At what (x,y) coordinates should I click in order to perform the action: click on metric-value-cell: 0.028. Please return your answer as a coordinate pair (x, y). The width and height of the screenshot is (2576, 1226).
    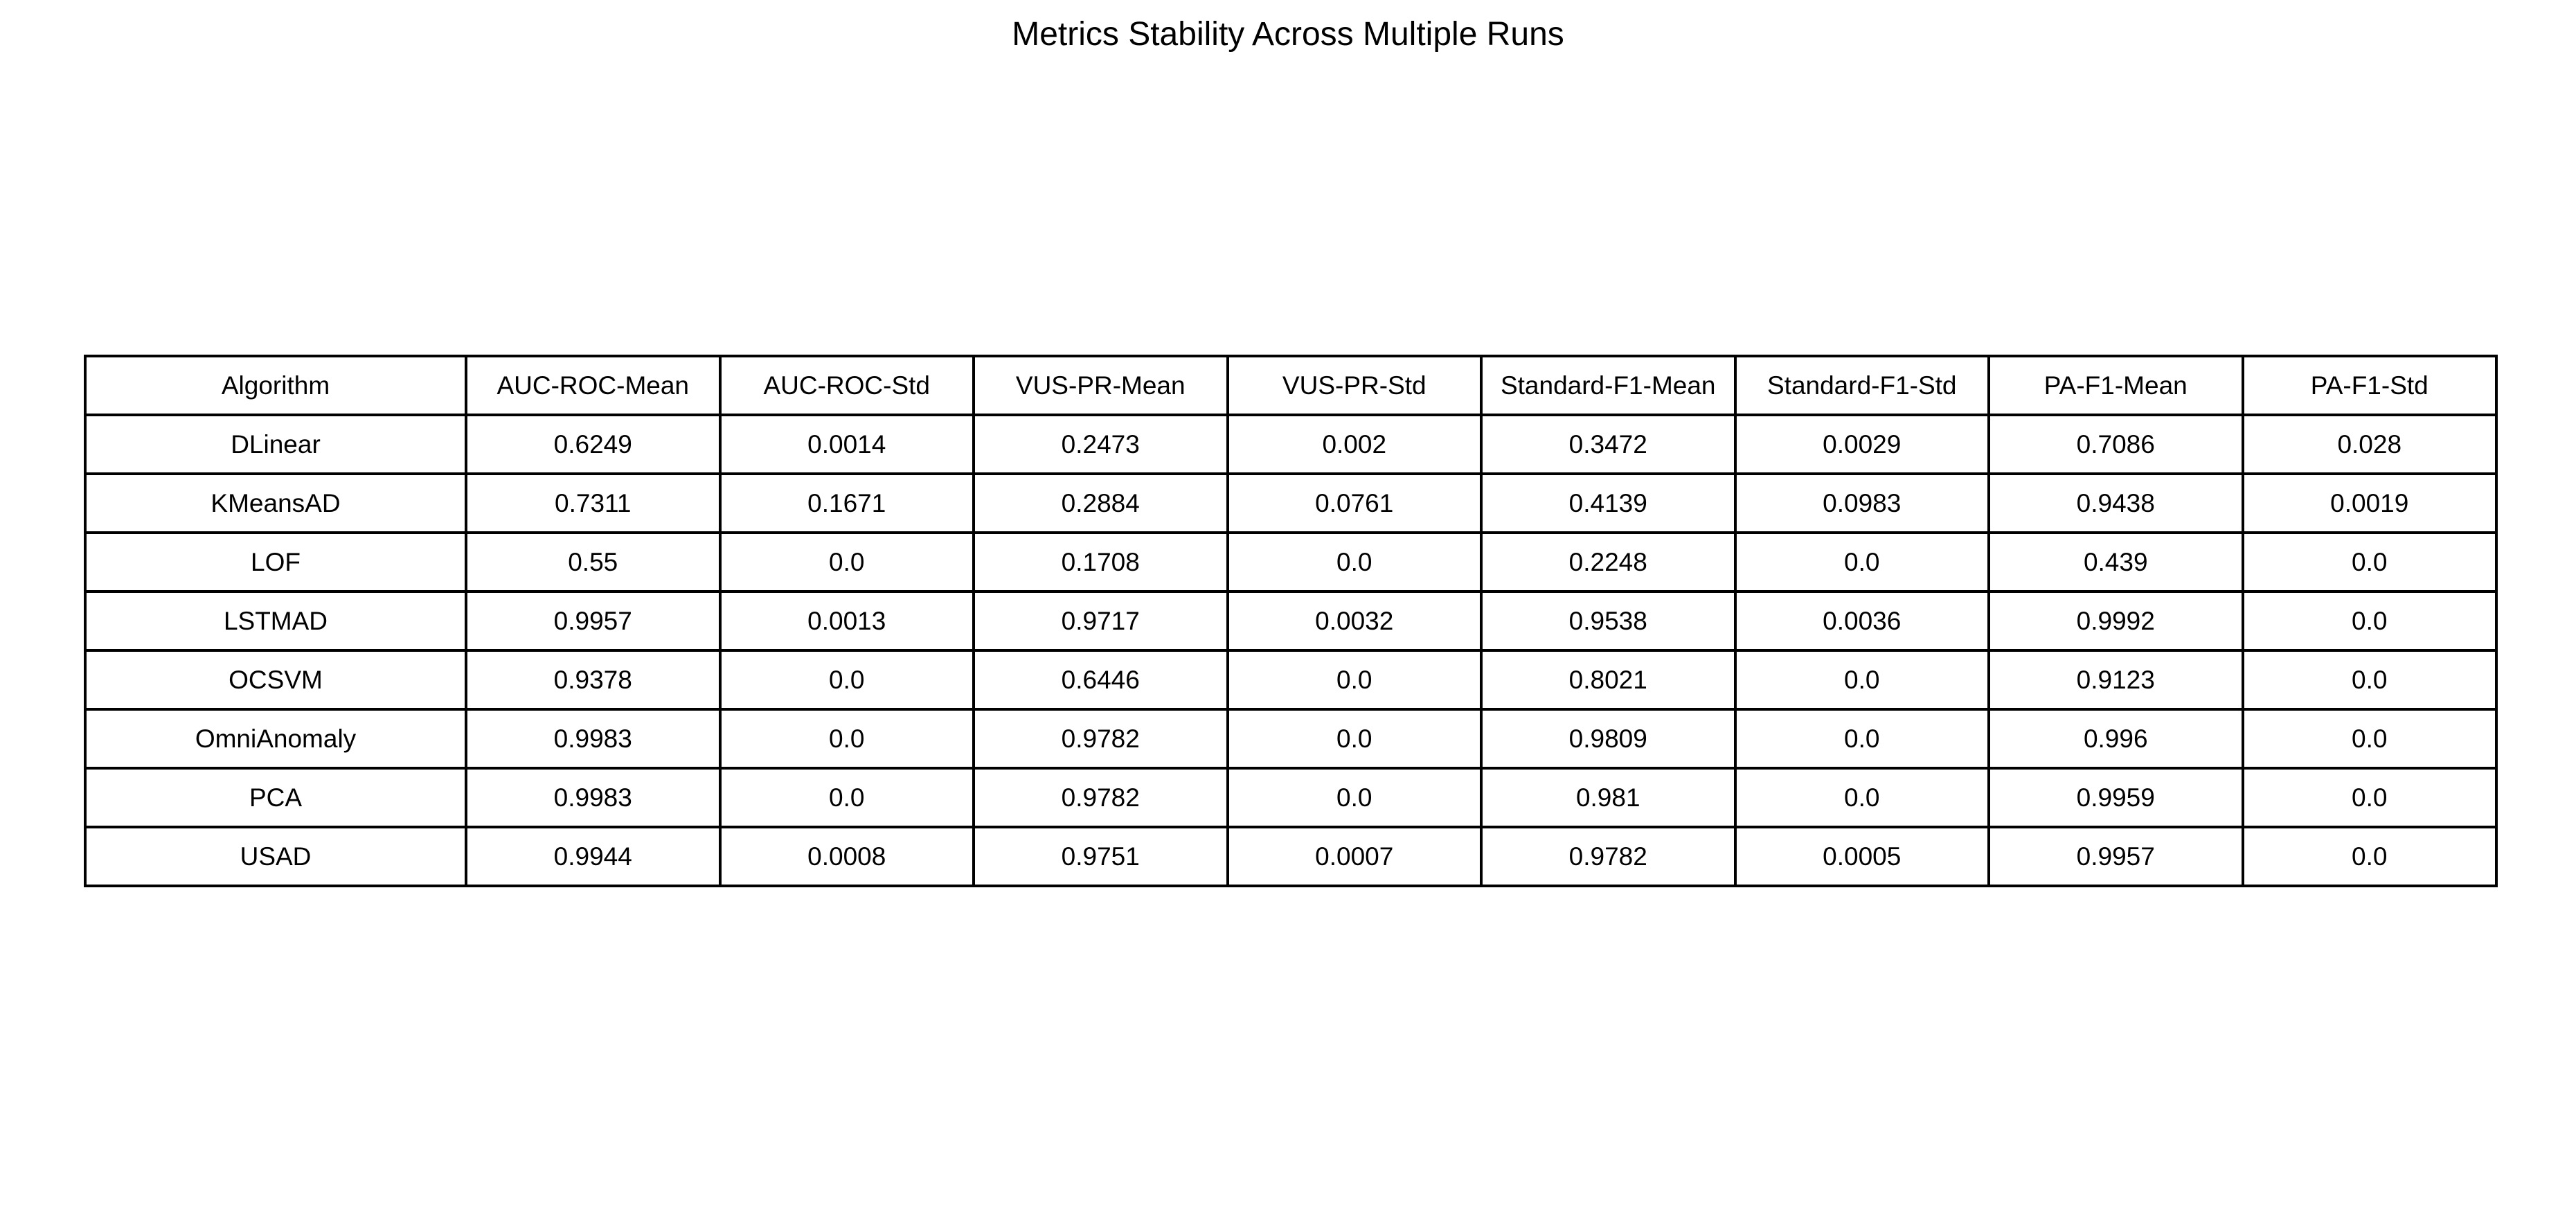
    Looking at the image, I should click on (2369, 445).